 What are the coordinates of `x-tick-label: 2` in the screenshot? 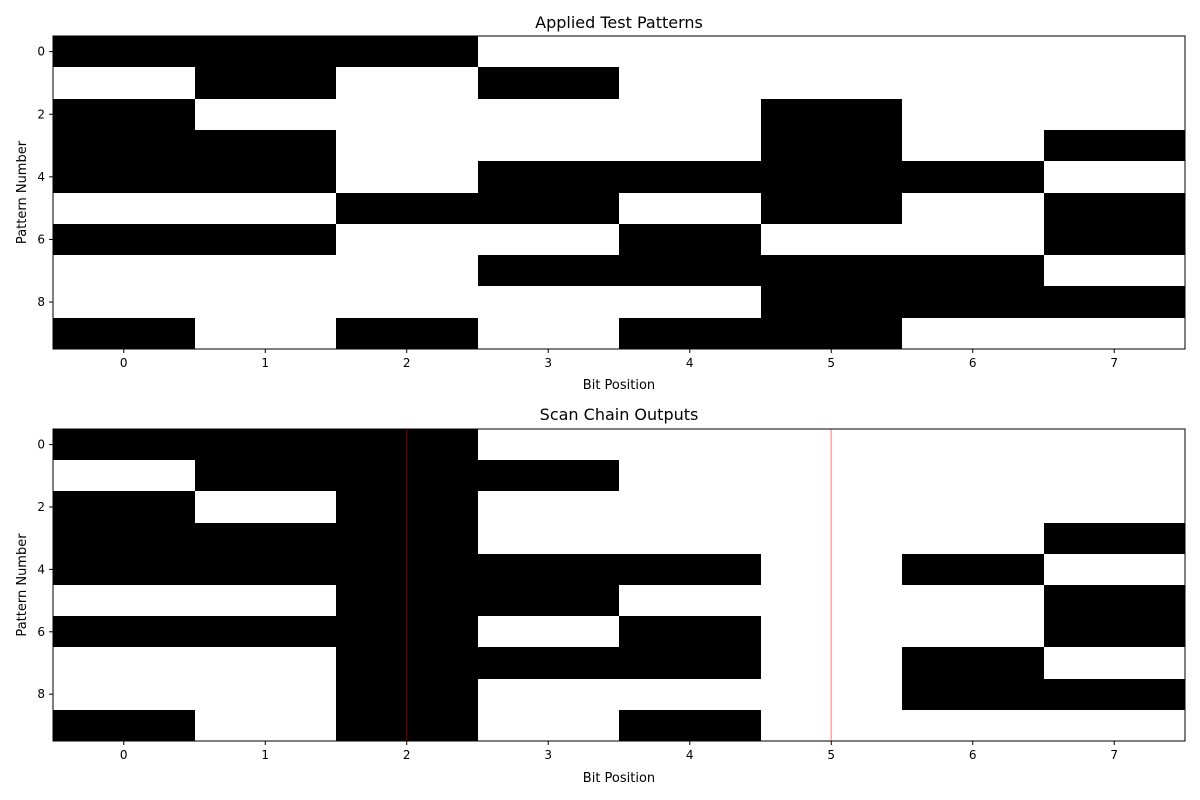 It's located at (407, 755).